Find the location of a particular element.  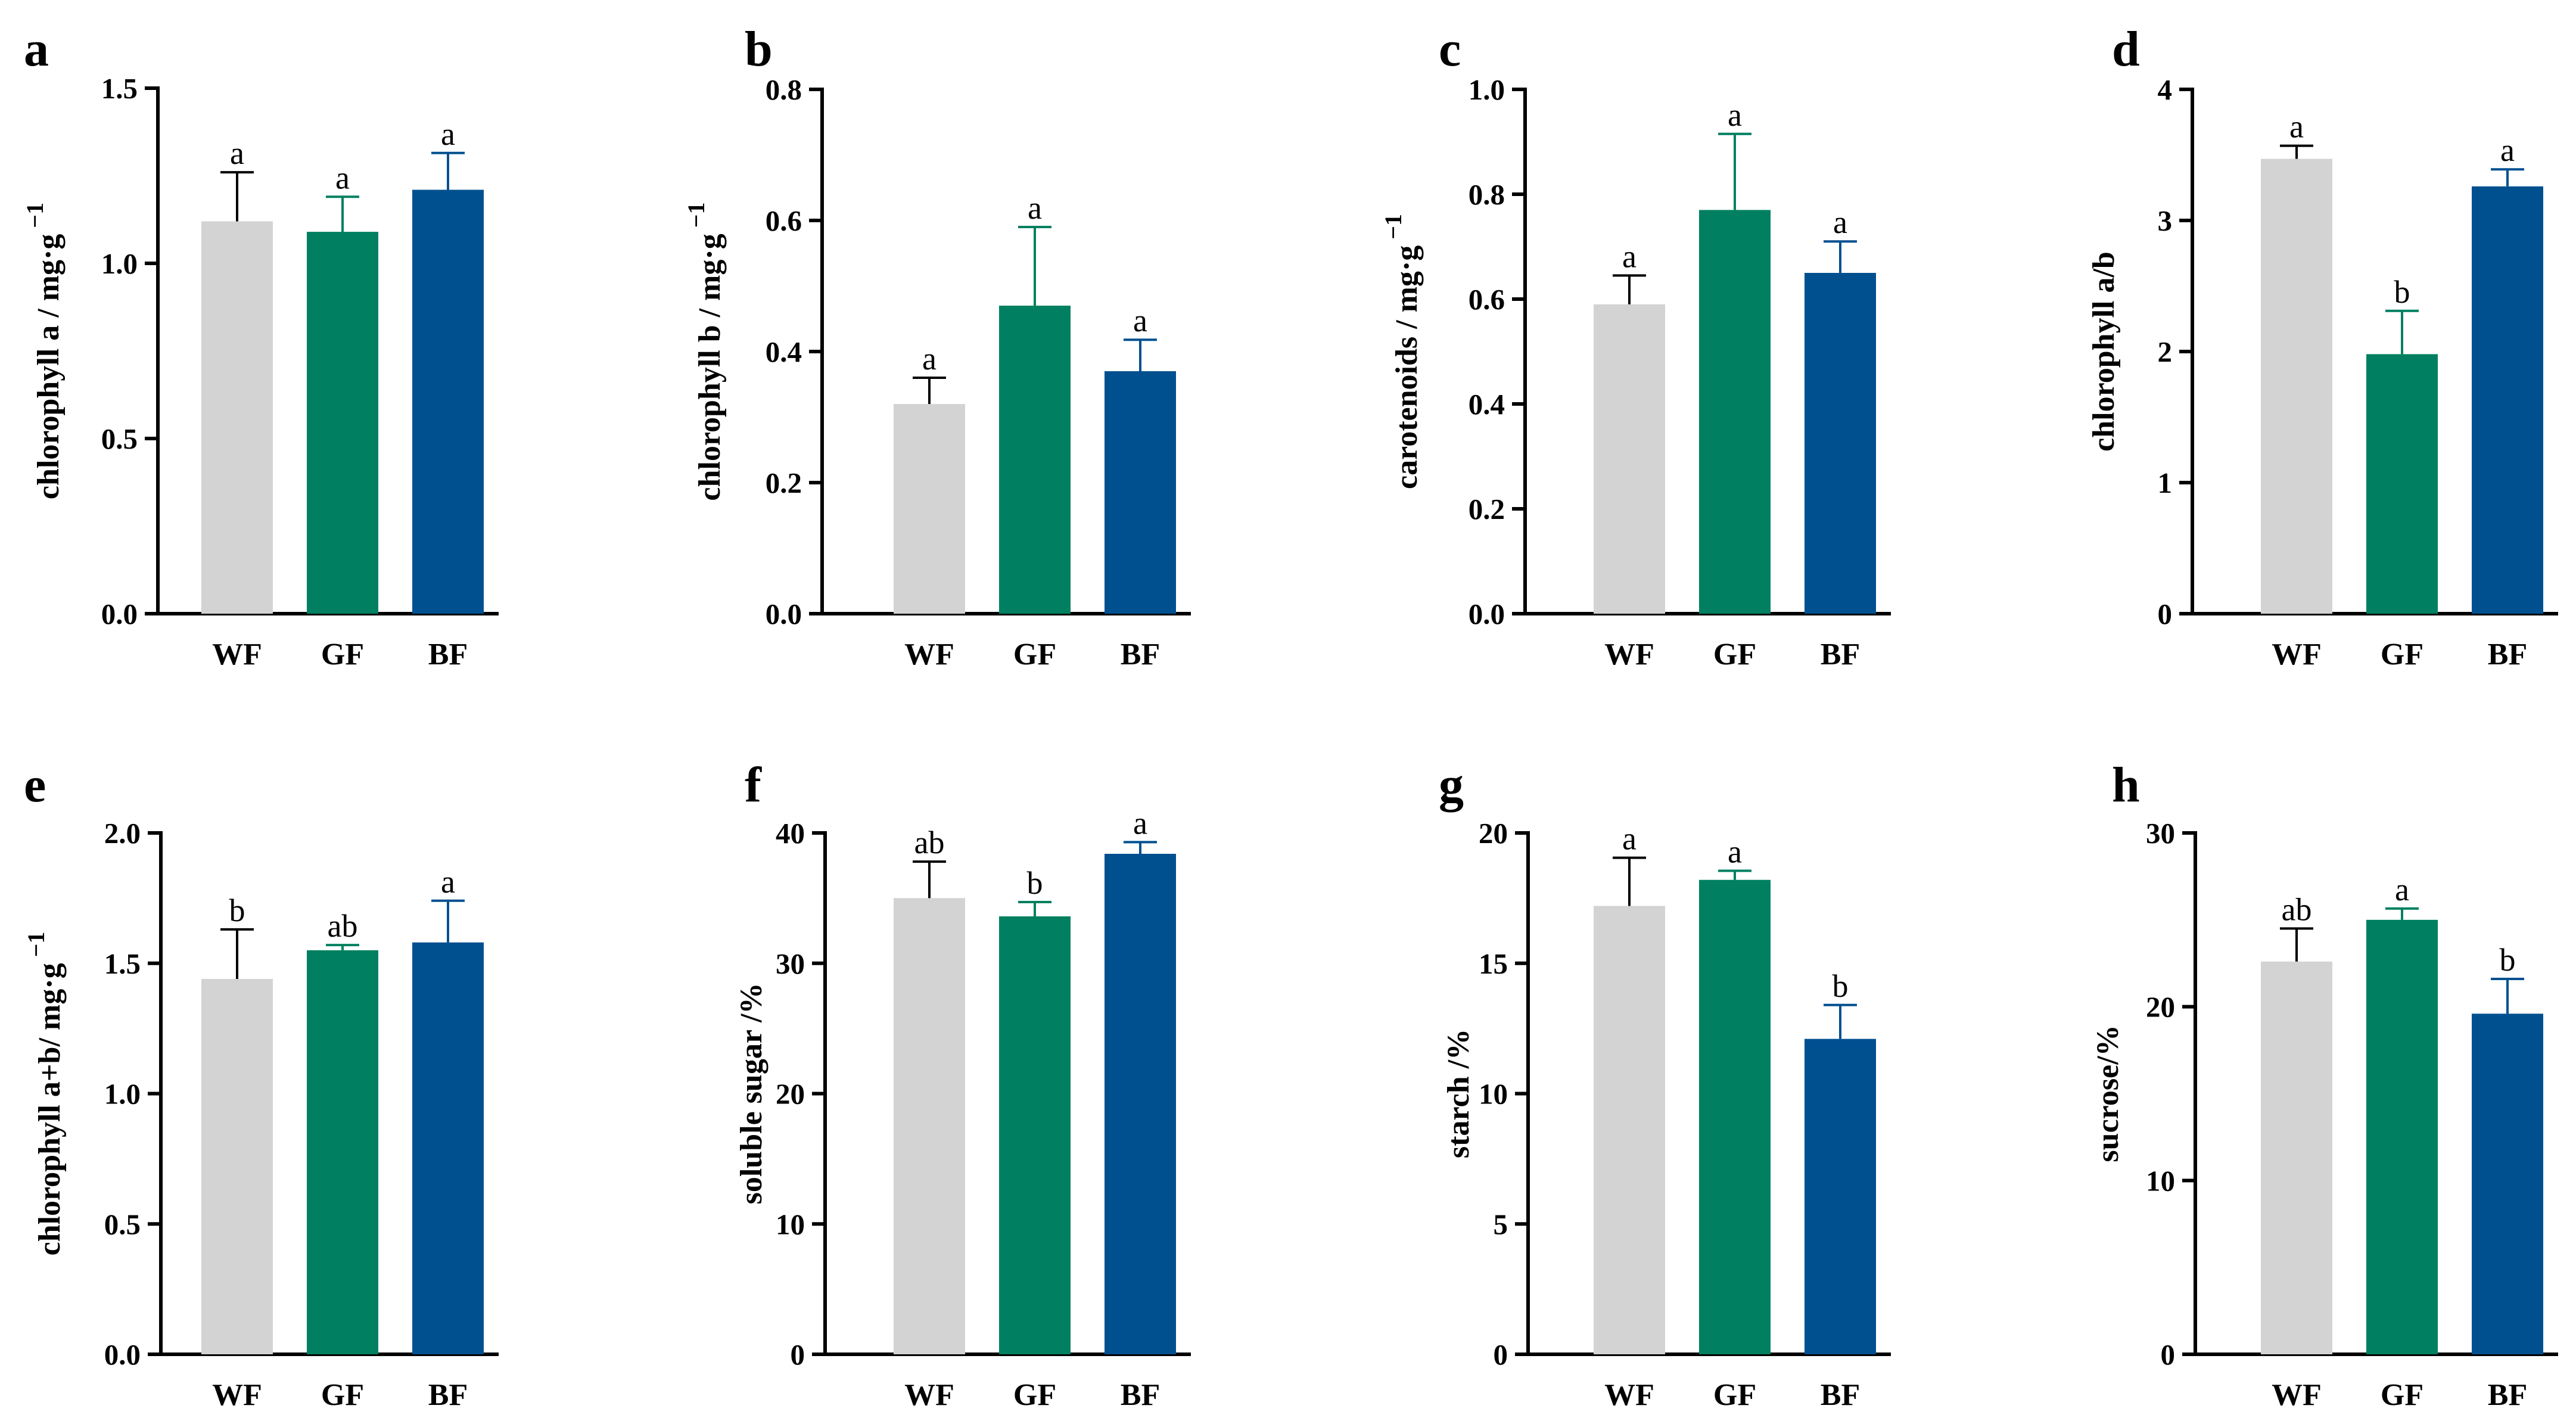

y-tick-label: 4 is located at coordinates (2165, 90).